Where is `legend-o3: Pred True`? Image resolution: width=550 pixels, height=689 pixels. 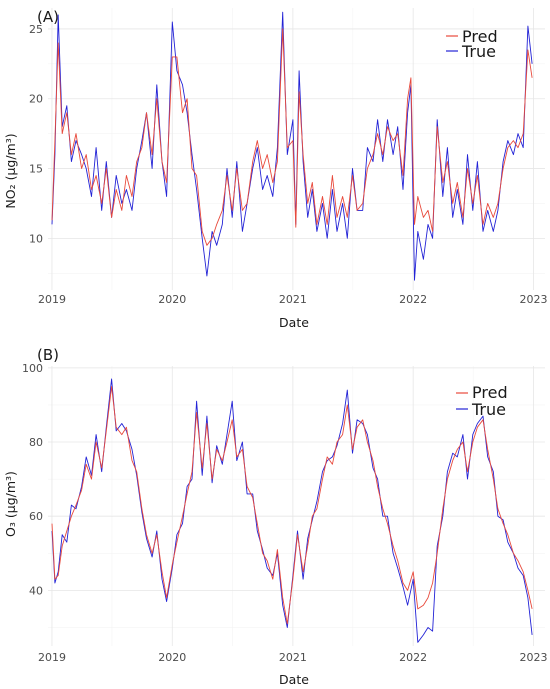 legend-o3: Pred True is located at coordinates (482, 401).